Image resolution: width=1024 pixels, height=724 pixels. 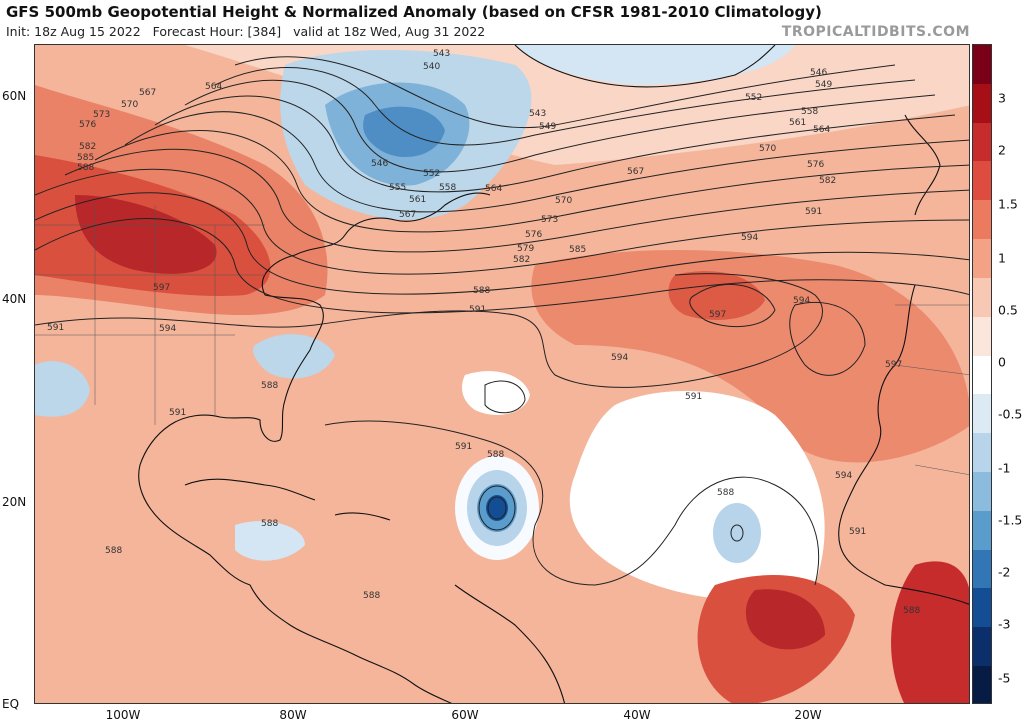 What do you see at coordinates (547, 127) in the screenshot?
I see `label-549b: 549` at bounding box center [547, 127].